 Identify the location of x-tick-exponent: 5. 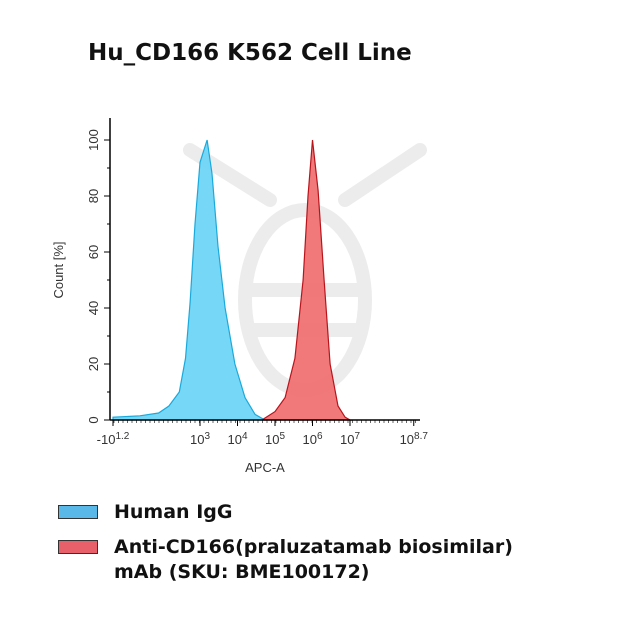
(282, 436).